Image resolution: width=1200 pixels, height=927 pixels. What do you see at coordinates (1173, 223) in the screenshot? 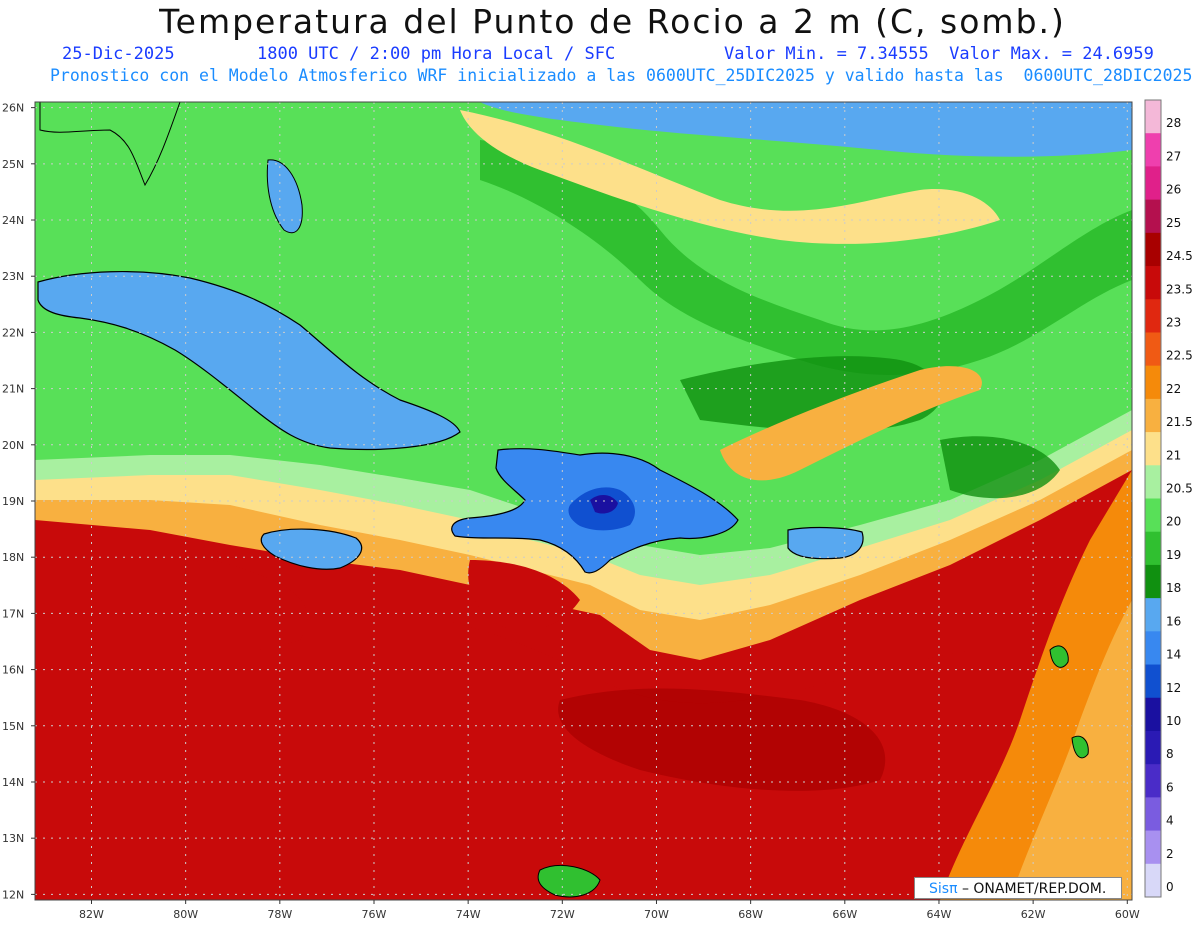
I see `color-scale-label: 25` at bounding box center [1173, 223].